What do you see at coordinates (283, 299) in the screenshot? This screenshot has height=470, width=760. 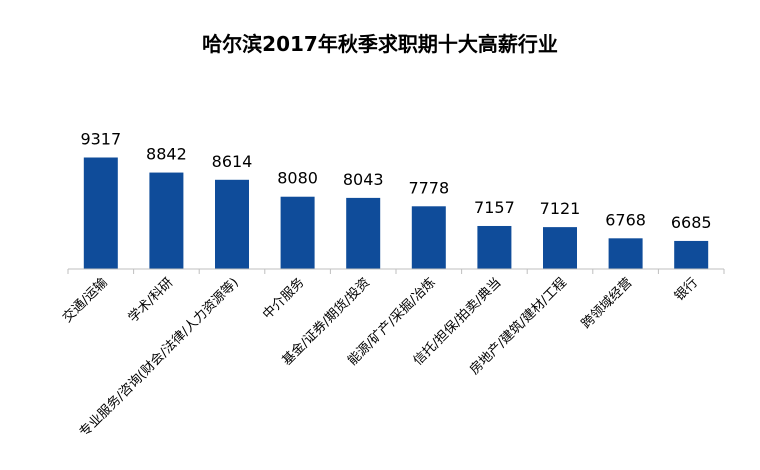 I see `category-label: 中介服务` at bounding box center [283, 299].